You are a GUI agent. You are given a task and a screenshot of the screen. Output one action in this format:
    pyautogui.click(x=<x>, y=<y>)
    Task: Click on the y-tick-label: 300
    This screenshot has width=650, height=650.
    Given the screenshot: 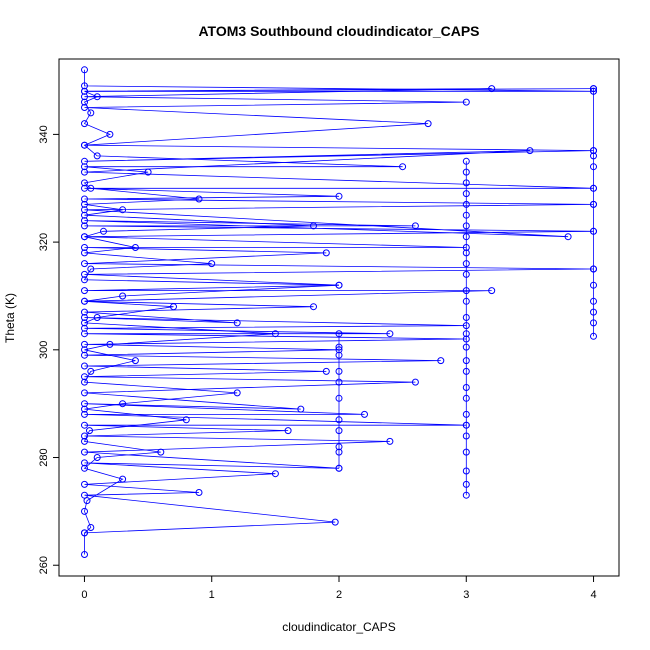 What is the action you would take?
    pyautogui.click(x=44, y=350)
    